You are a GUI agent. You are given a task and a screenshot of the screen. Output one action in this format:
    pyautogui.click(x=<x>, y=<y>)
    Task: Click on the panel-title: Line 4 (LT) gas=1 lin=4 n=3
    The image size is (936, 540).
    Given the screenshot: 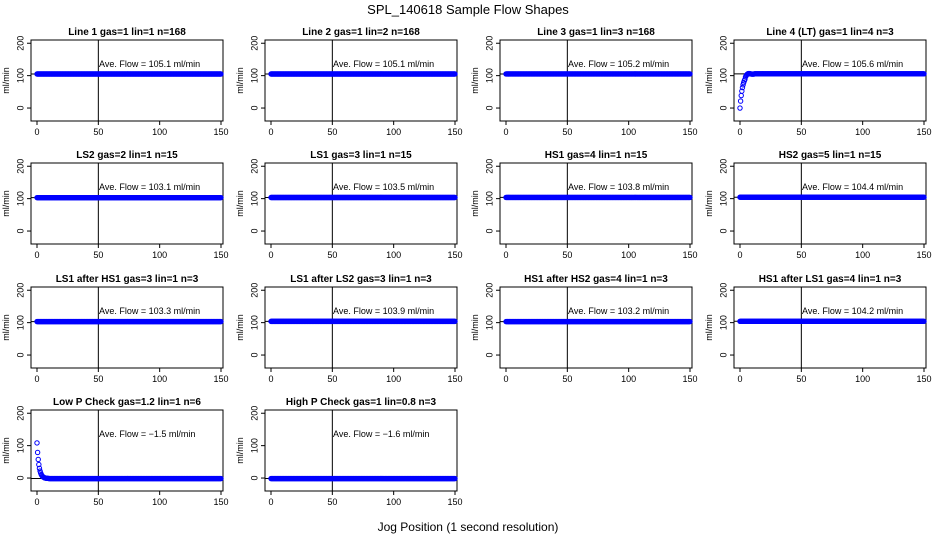 What is the action you would take?
    pyautogui.click(x=830, y=32)
    